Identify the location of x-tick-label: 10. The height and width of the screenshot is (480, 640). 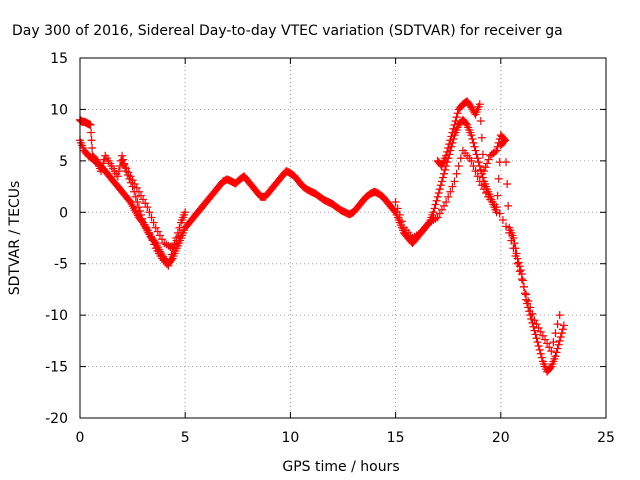
(290, 438).